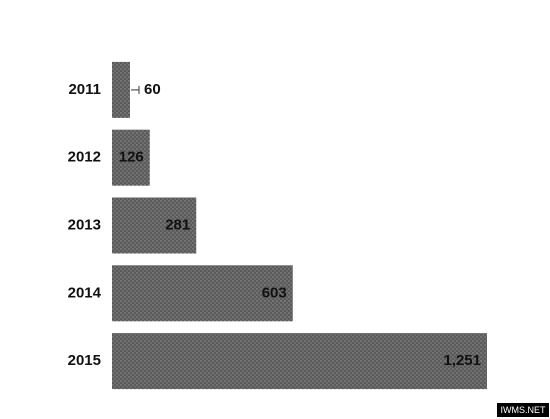 The image size is (550, 419). Describe the element at coordinates (152, 89) in the screenshot. I see `value-label: 60` at that location.